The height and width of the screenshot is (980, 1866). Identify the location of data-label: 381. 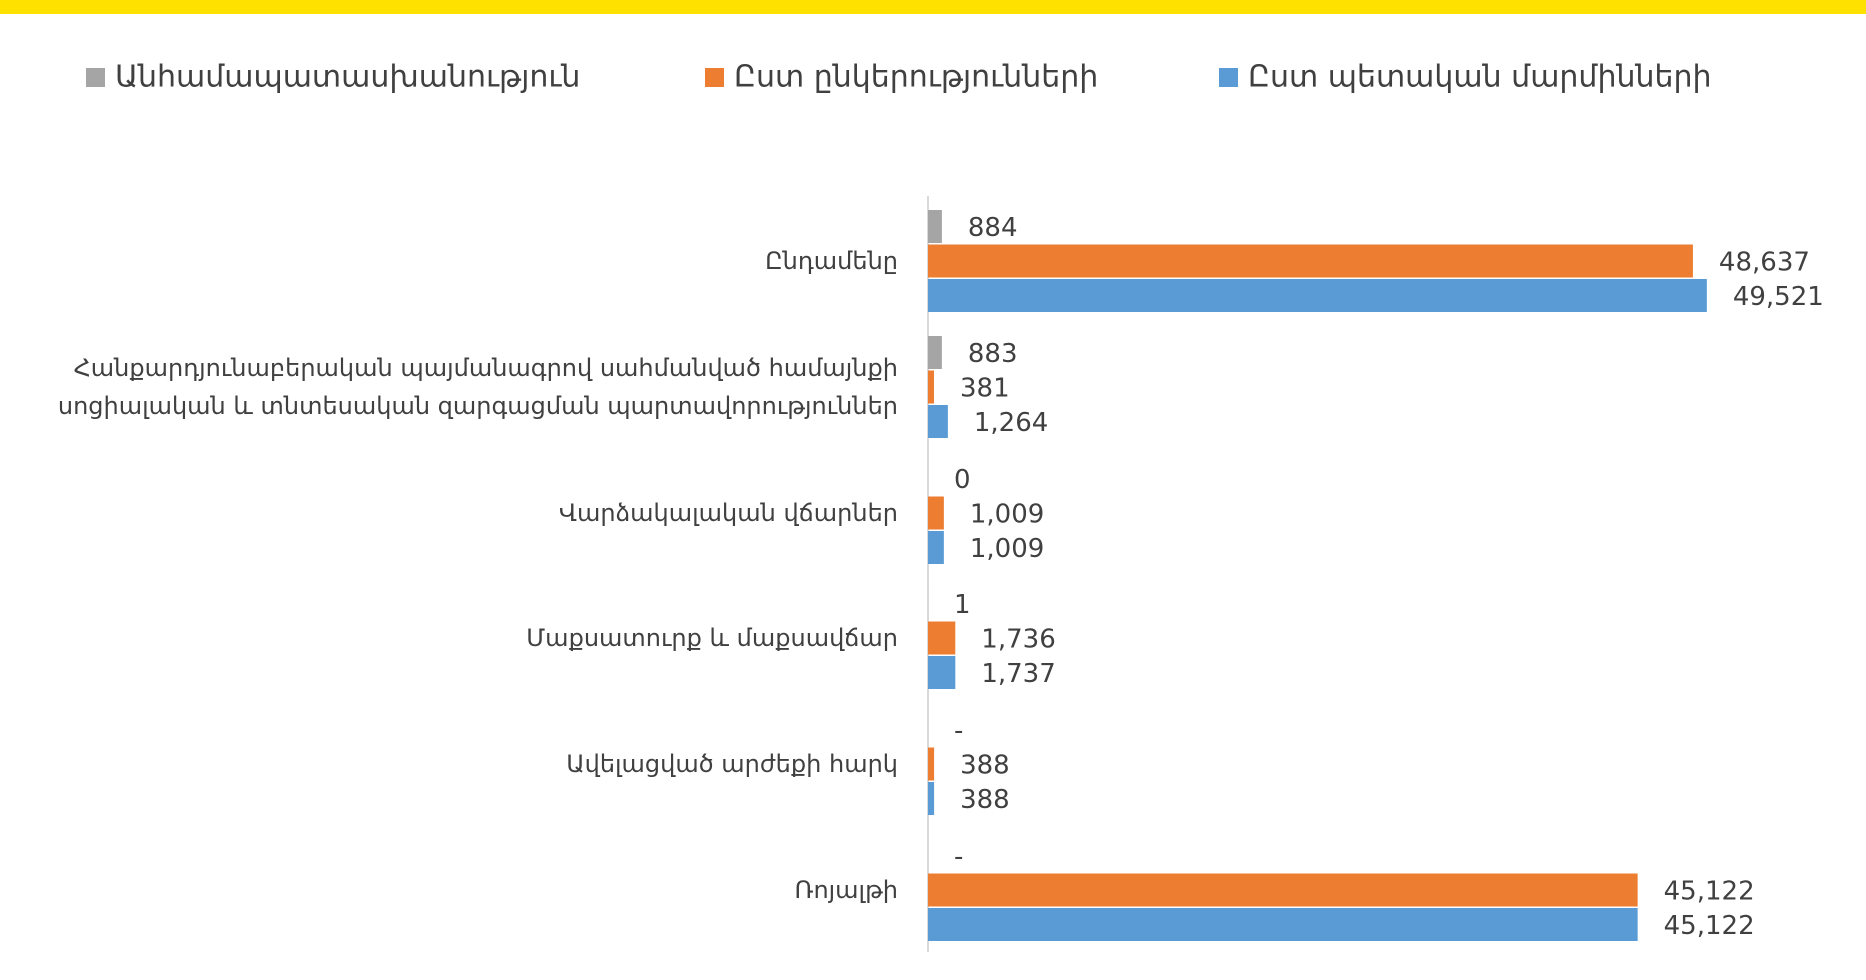
(985, 389).